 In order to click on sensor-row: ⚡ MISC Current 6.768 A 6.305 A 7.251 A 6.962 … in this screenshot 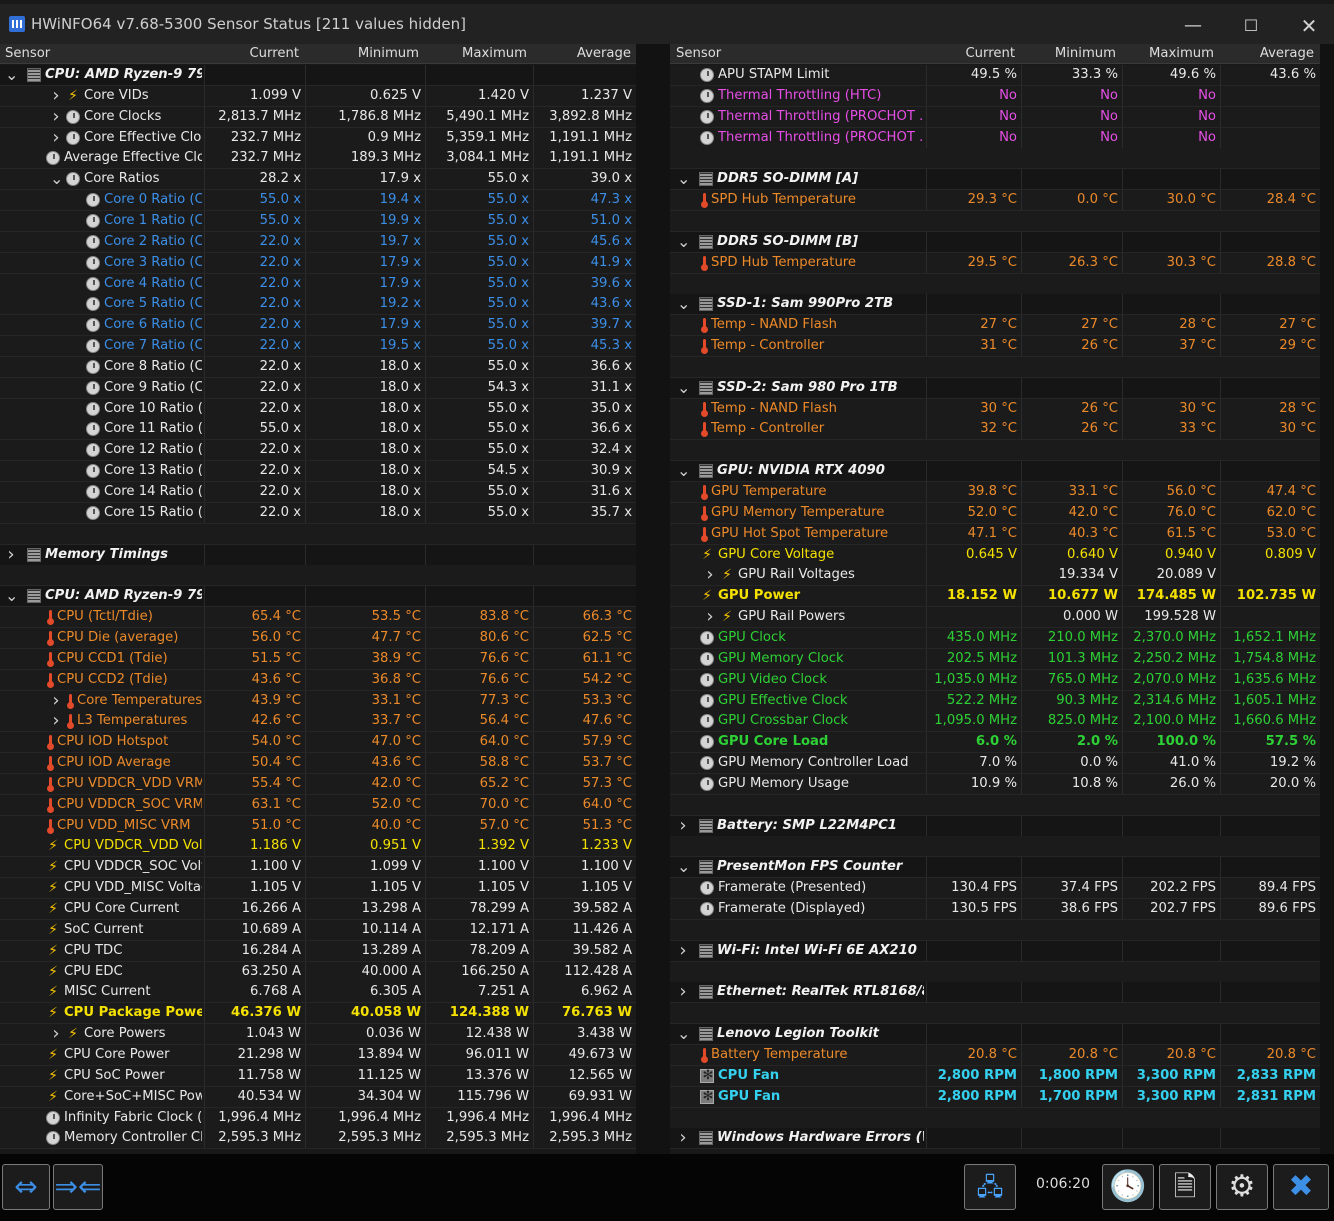, I will do `click(318, 993)`.